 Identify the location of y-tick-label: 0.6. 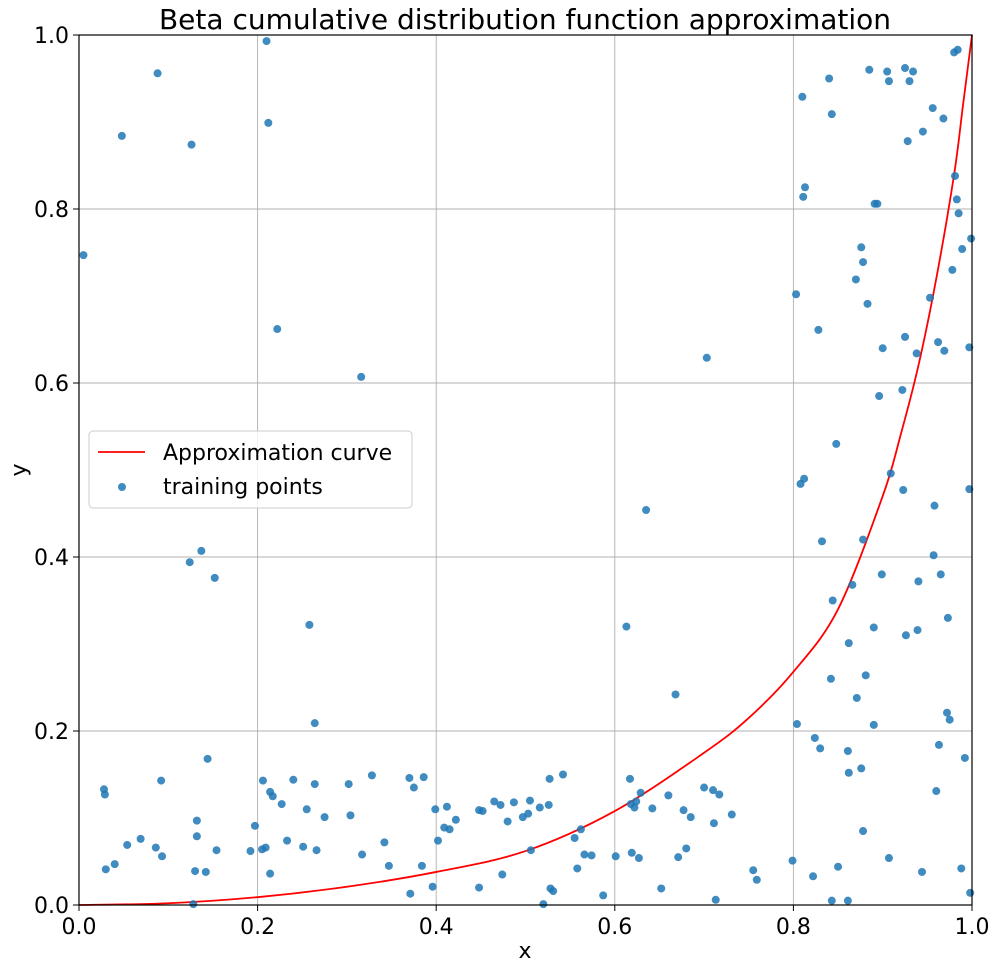
(51, 384).